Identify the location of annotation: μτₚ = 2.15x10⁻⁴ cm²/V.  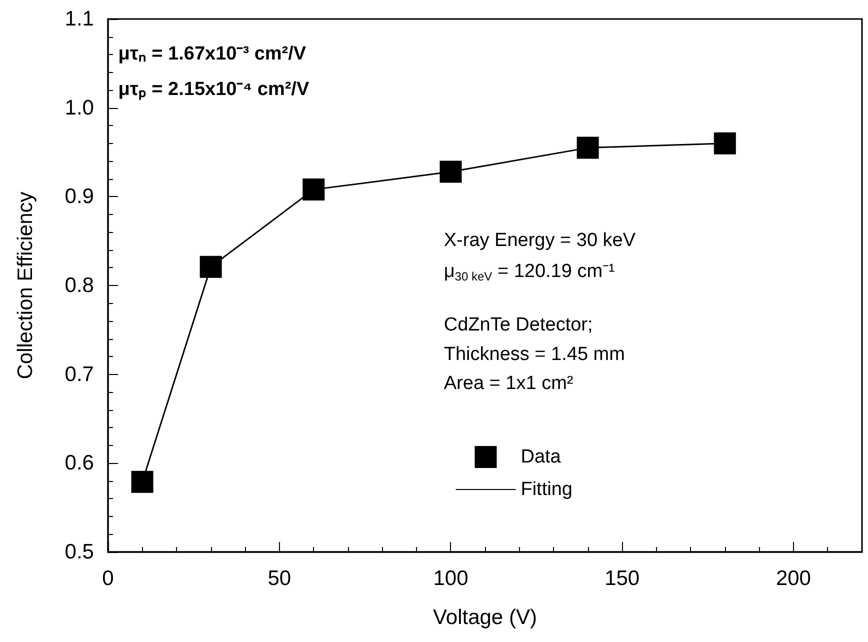
(214, 89).